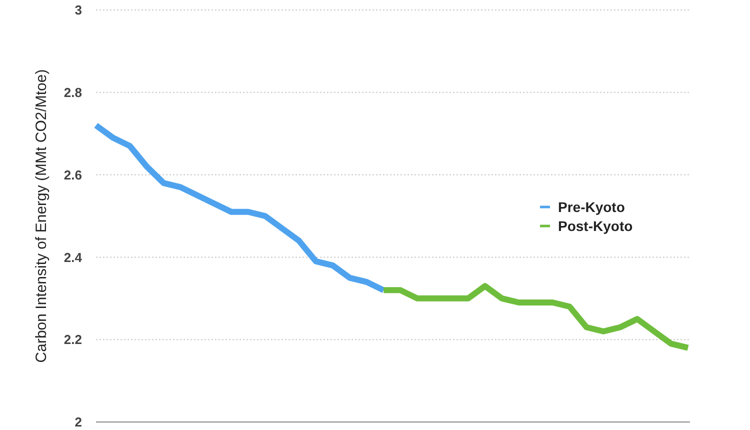  Describe the element at coordinates (41, 216) in the screenshot. I see `y-axis-title: Carbon Intensity of Energy (MMt CO2/Mtoe)` at that location.